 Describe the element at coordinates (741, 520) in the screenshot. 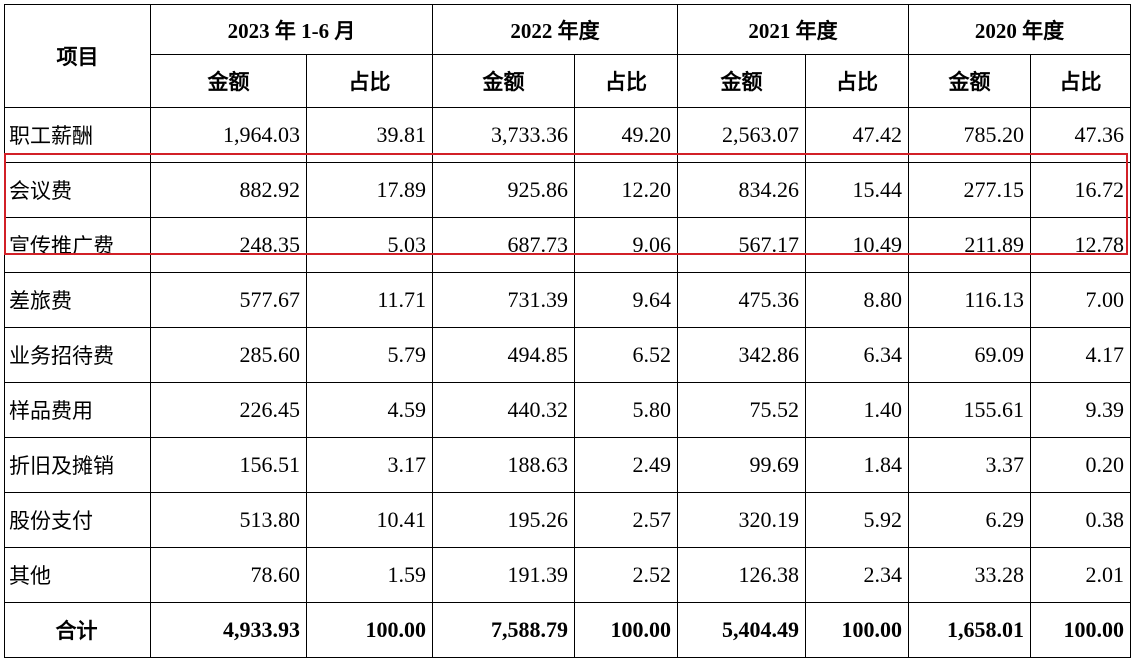

I see `cell-value: 320.19` at that location.